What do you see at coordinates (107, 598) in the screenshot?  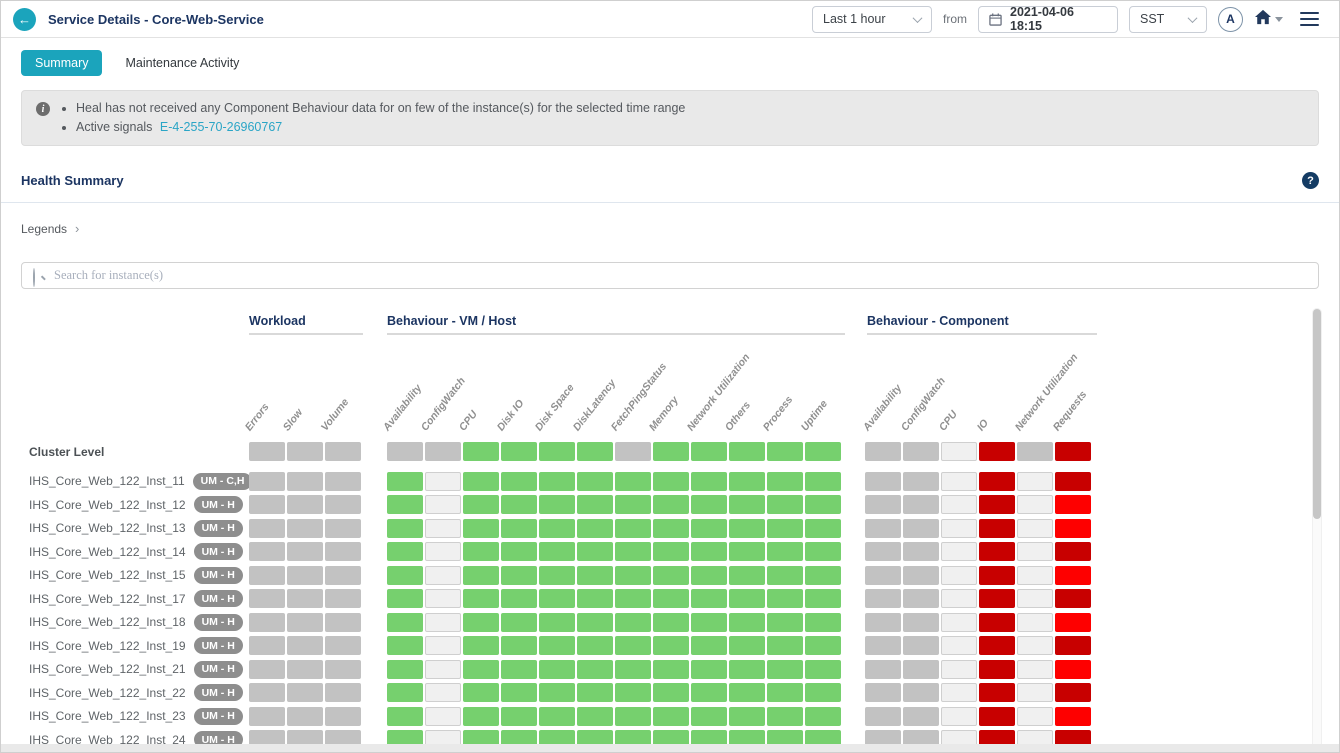 I see `instance-name: IHS_Core_Web_122_Inst_17` at bounding box center [107, 598].